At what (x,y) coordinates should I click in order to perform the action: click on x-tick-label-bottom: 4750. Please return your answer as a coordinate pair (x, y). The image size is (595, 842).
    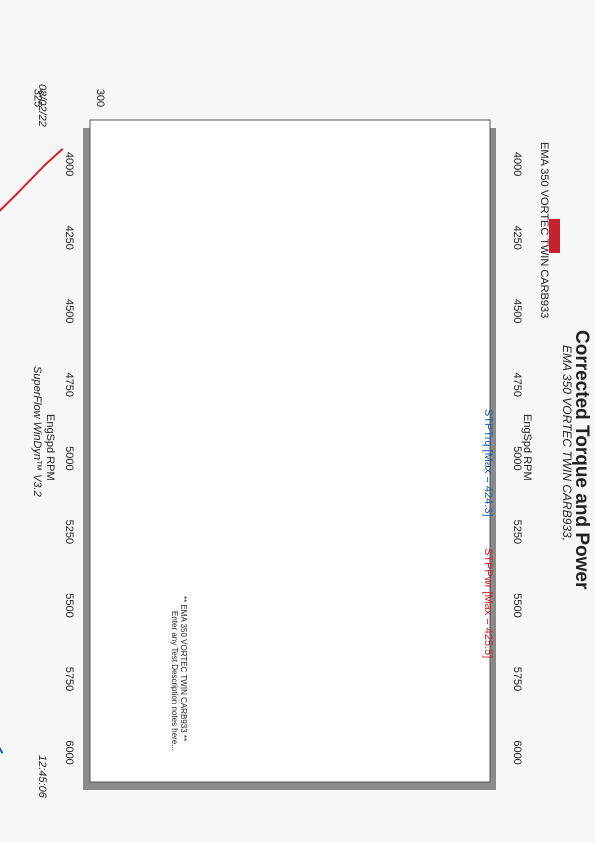
    Looking at the image, I should click on (69, 385).